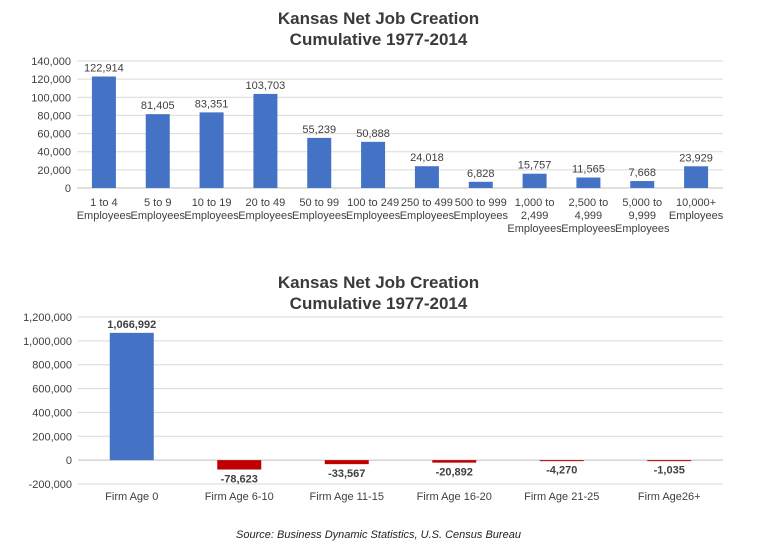  Describe the element at coordinates (104, 68) in the screenshot. I see `data-label: 122,914` at that location.